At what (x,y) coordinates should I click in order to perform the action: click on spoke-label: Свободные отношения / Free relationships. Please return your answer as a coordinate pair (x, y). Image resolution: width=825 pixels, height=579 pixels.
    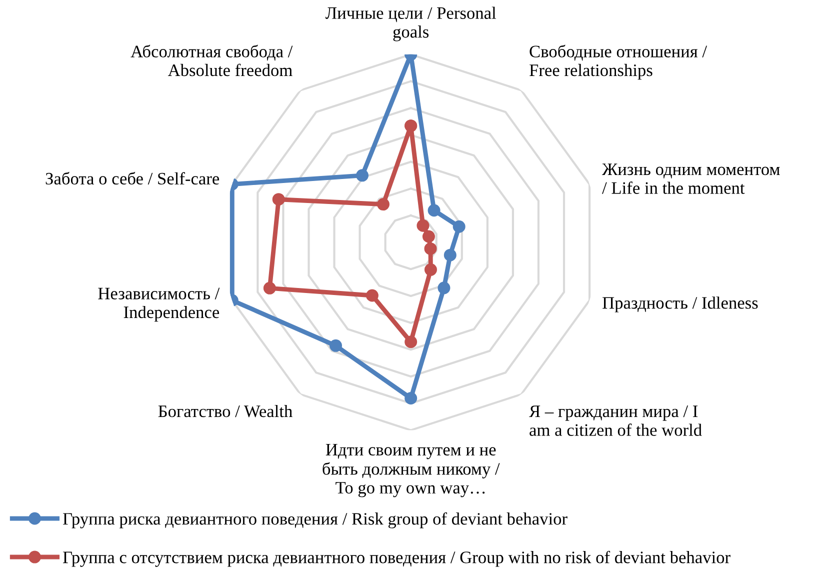
    Looking at the image, I should click on (619, 62).